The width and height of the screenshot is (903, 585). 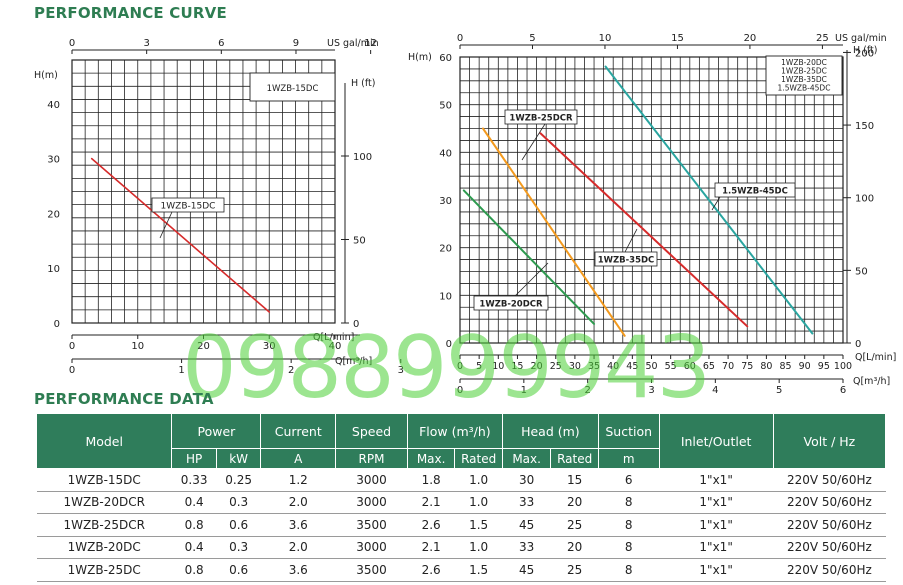 What do you see at coordinates (359, 240) in the screenshot?
I see `y-right-tick-label: 50` at bounding box center [359, 240].